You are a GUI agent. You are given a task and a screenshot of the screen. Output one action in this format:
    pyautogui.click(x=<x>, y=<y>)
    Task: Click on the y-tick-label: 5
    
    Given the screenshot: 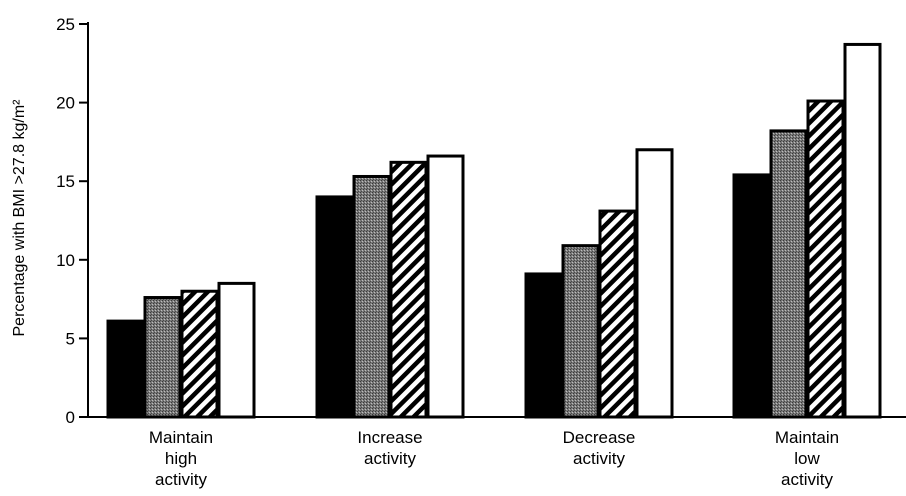 What is the action you would take?
    pyautogui.click(x=70, y=338)
    